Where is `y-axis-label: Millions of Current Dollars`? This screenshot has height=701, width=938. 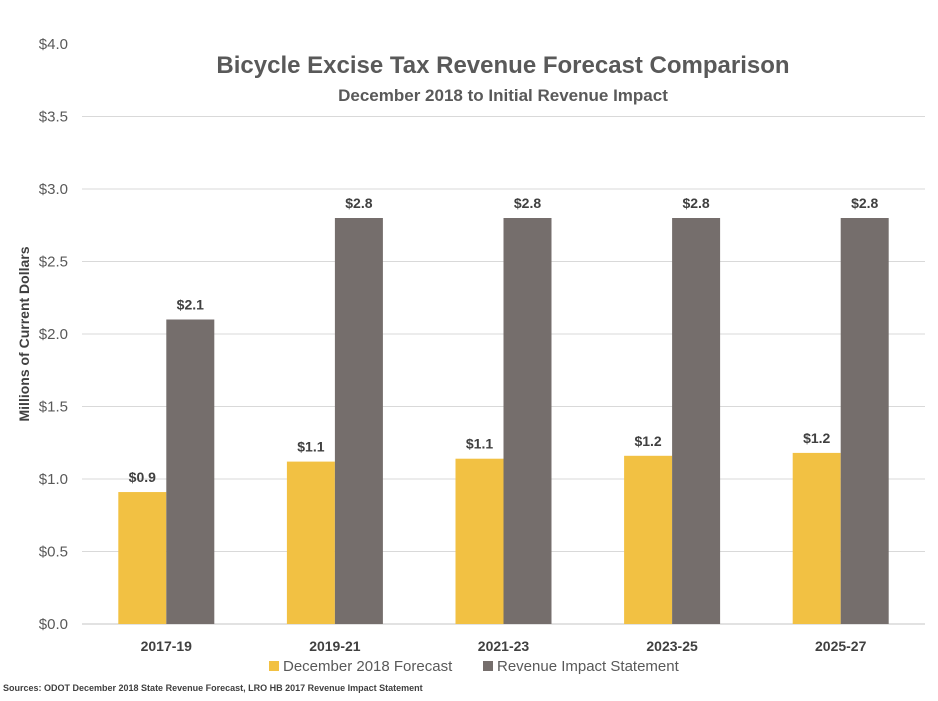
y-axis-label: Millions of Current Dollars is located at coordinates (24, 333).